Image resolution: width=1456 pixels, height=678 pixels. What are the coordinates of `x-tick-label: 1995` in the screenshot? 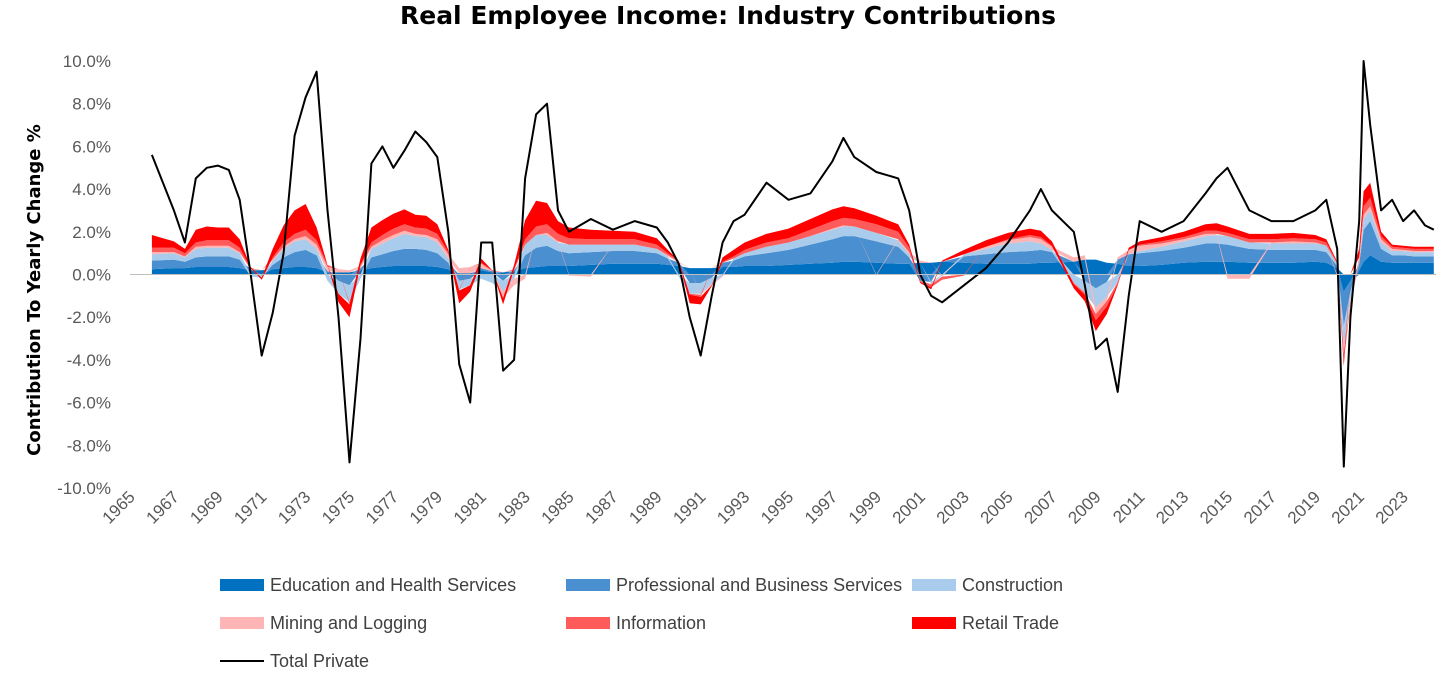 It's located at (777, 507).